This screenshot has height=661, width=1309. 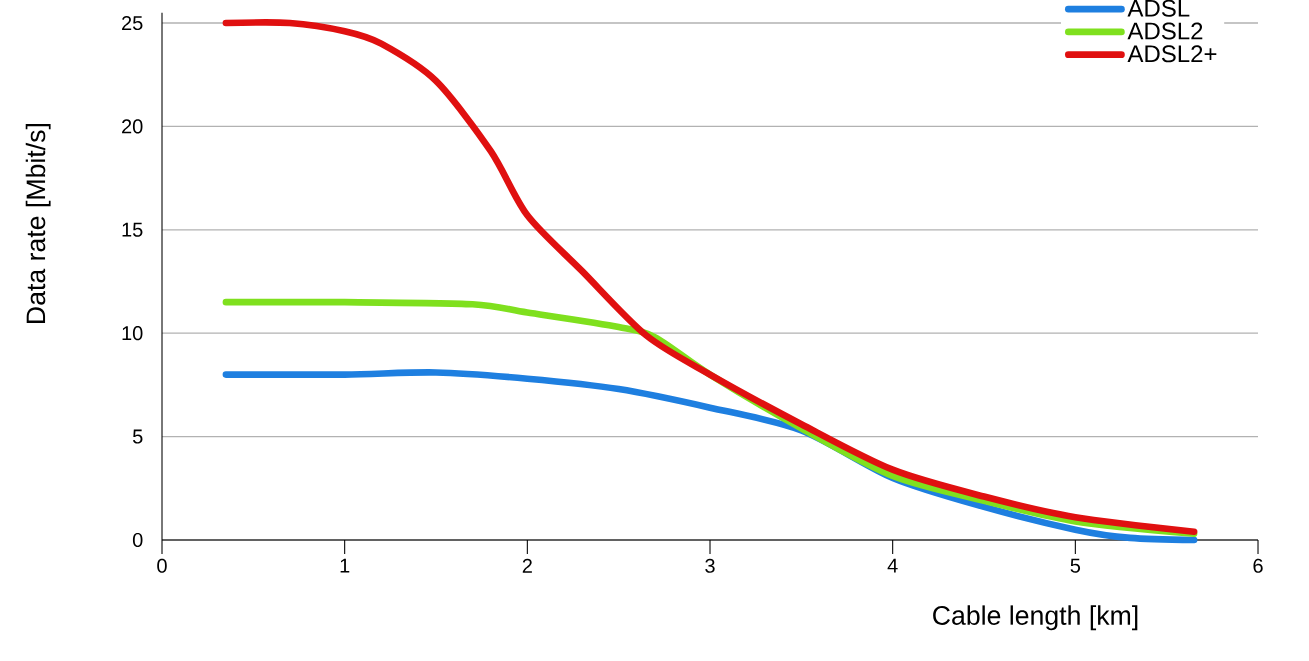 I want to click on y-tick-label: 5, so click(x=137, y=436).